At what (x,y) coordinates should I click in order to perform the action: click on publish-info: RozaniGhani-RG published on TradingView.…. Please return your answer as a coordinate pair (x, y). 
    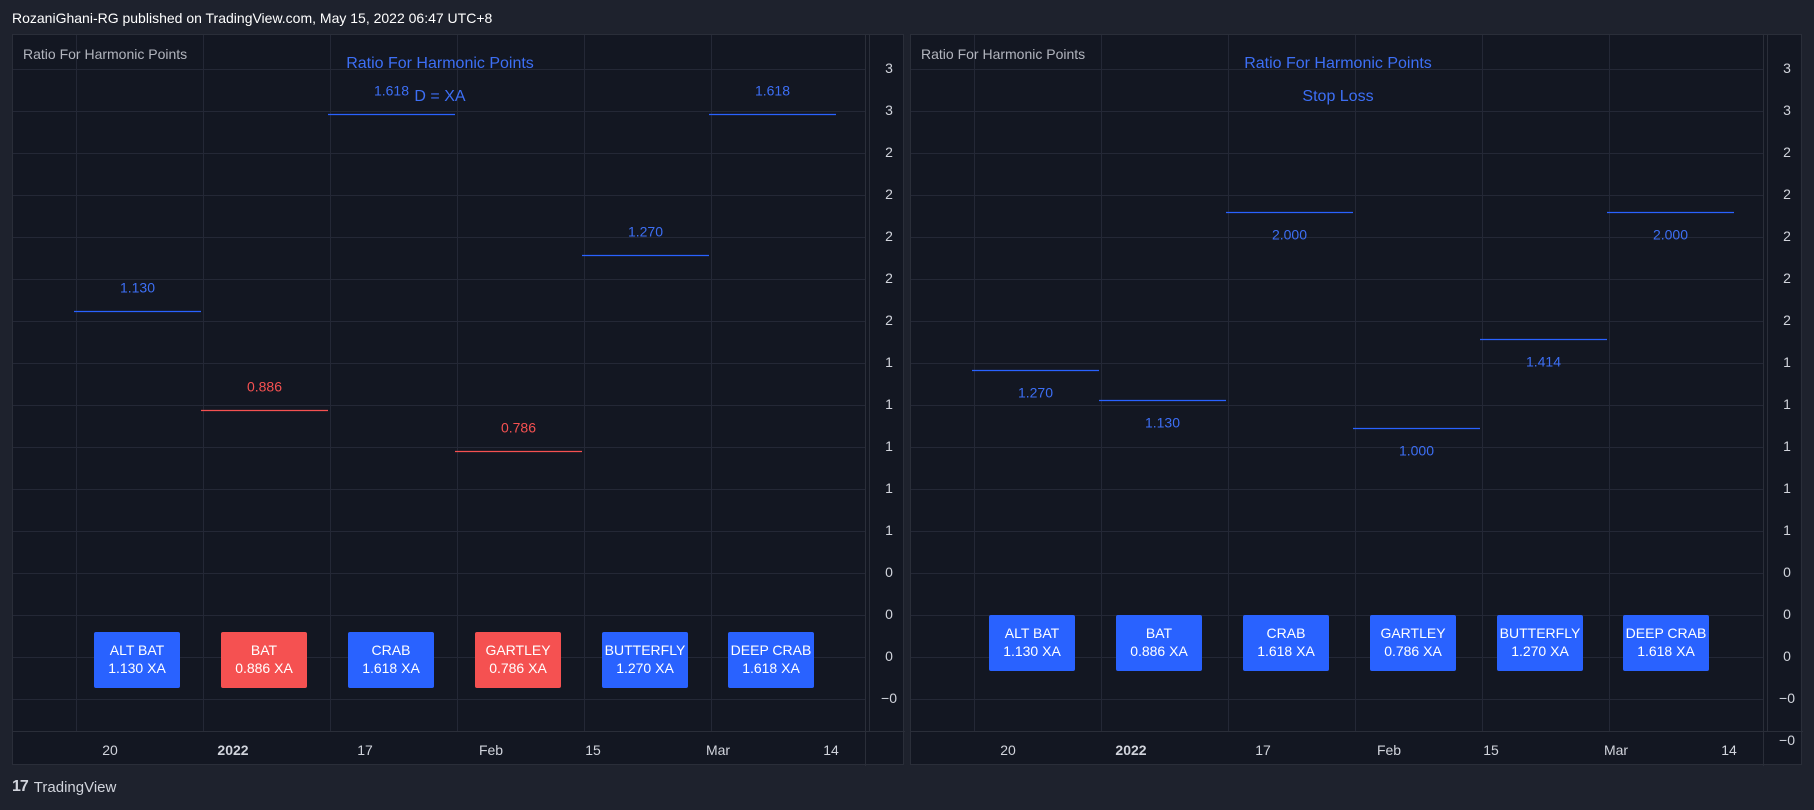
    Looking at the image, I should click on (252, 18).